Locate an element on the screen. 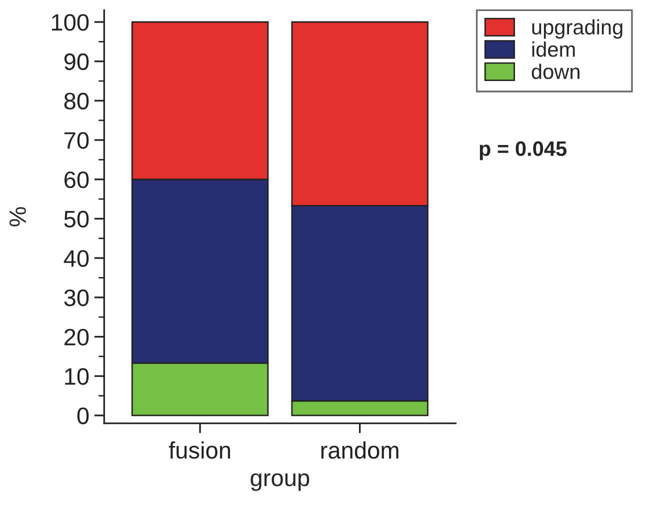  y-tick-label: 30 is located at coordinates (76, 297).